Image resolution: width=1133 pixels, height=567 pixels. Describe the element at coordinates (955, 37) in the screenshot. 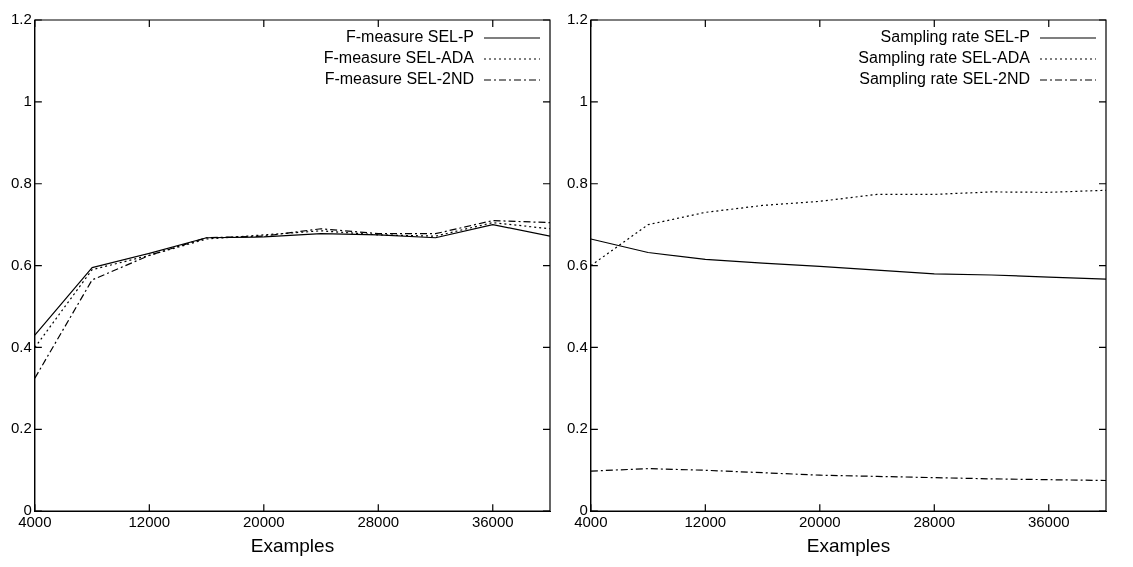

I see `legend-label: Sampling rate SEL-P` at that location.